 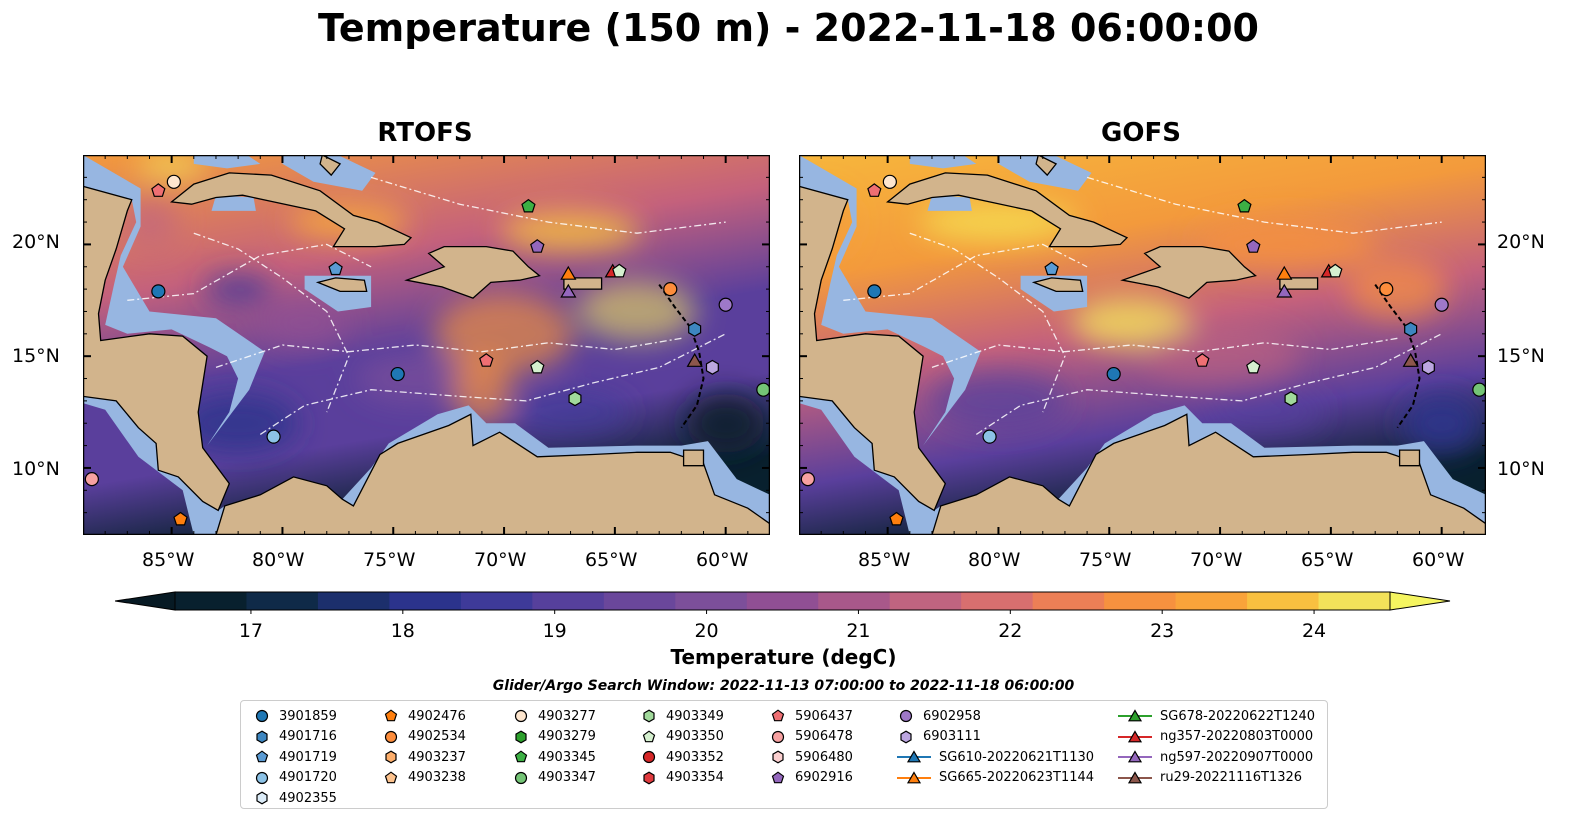 I want to click on legend-marker-SG678-20220622T1240, so click(x=1135, y=715).